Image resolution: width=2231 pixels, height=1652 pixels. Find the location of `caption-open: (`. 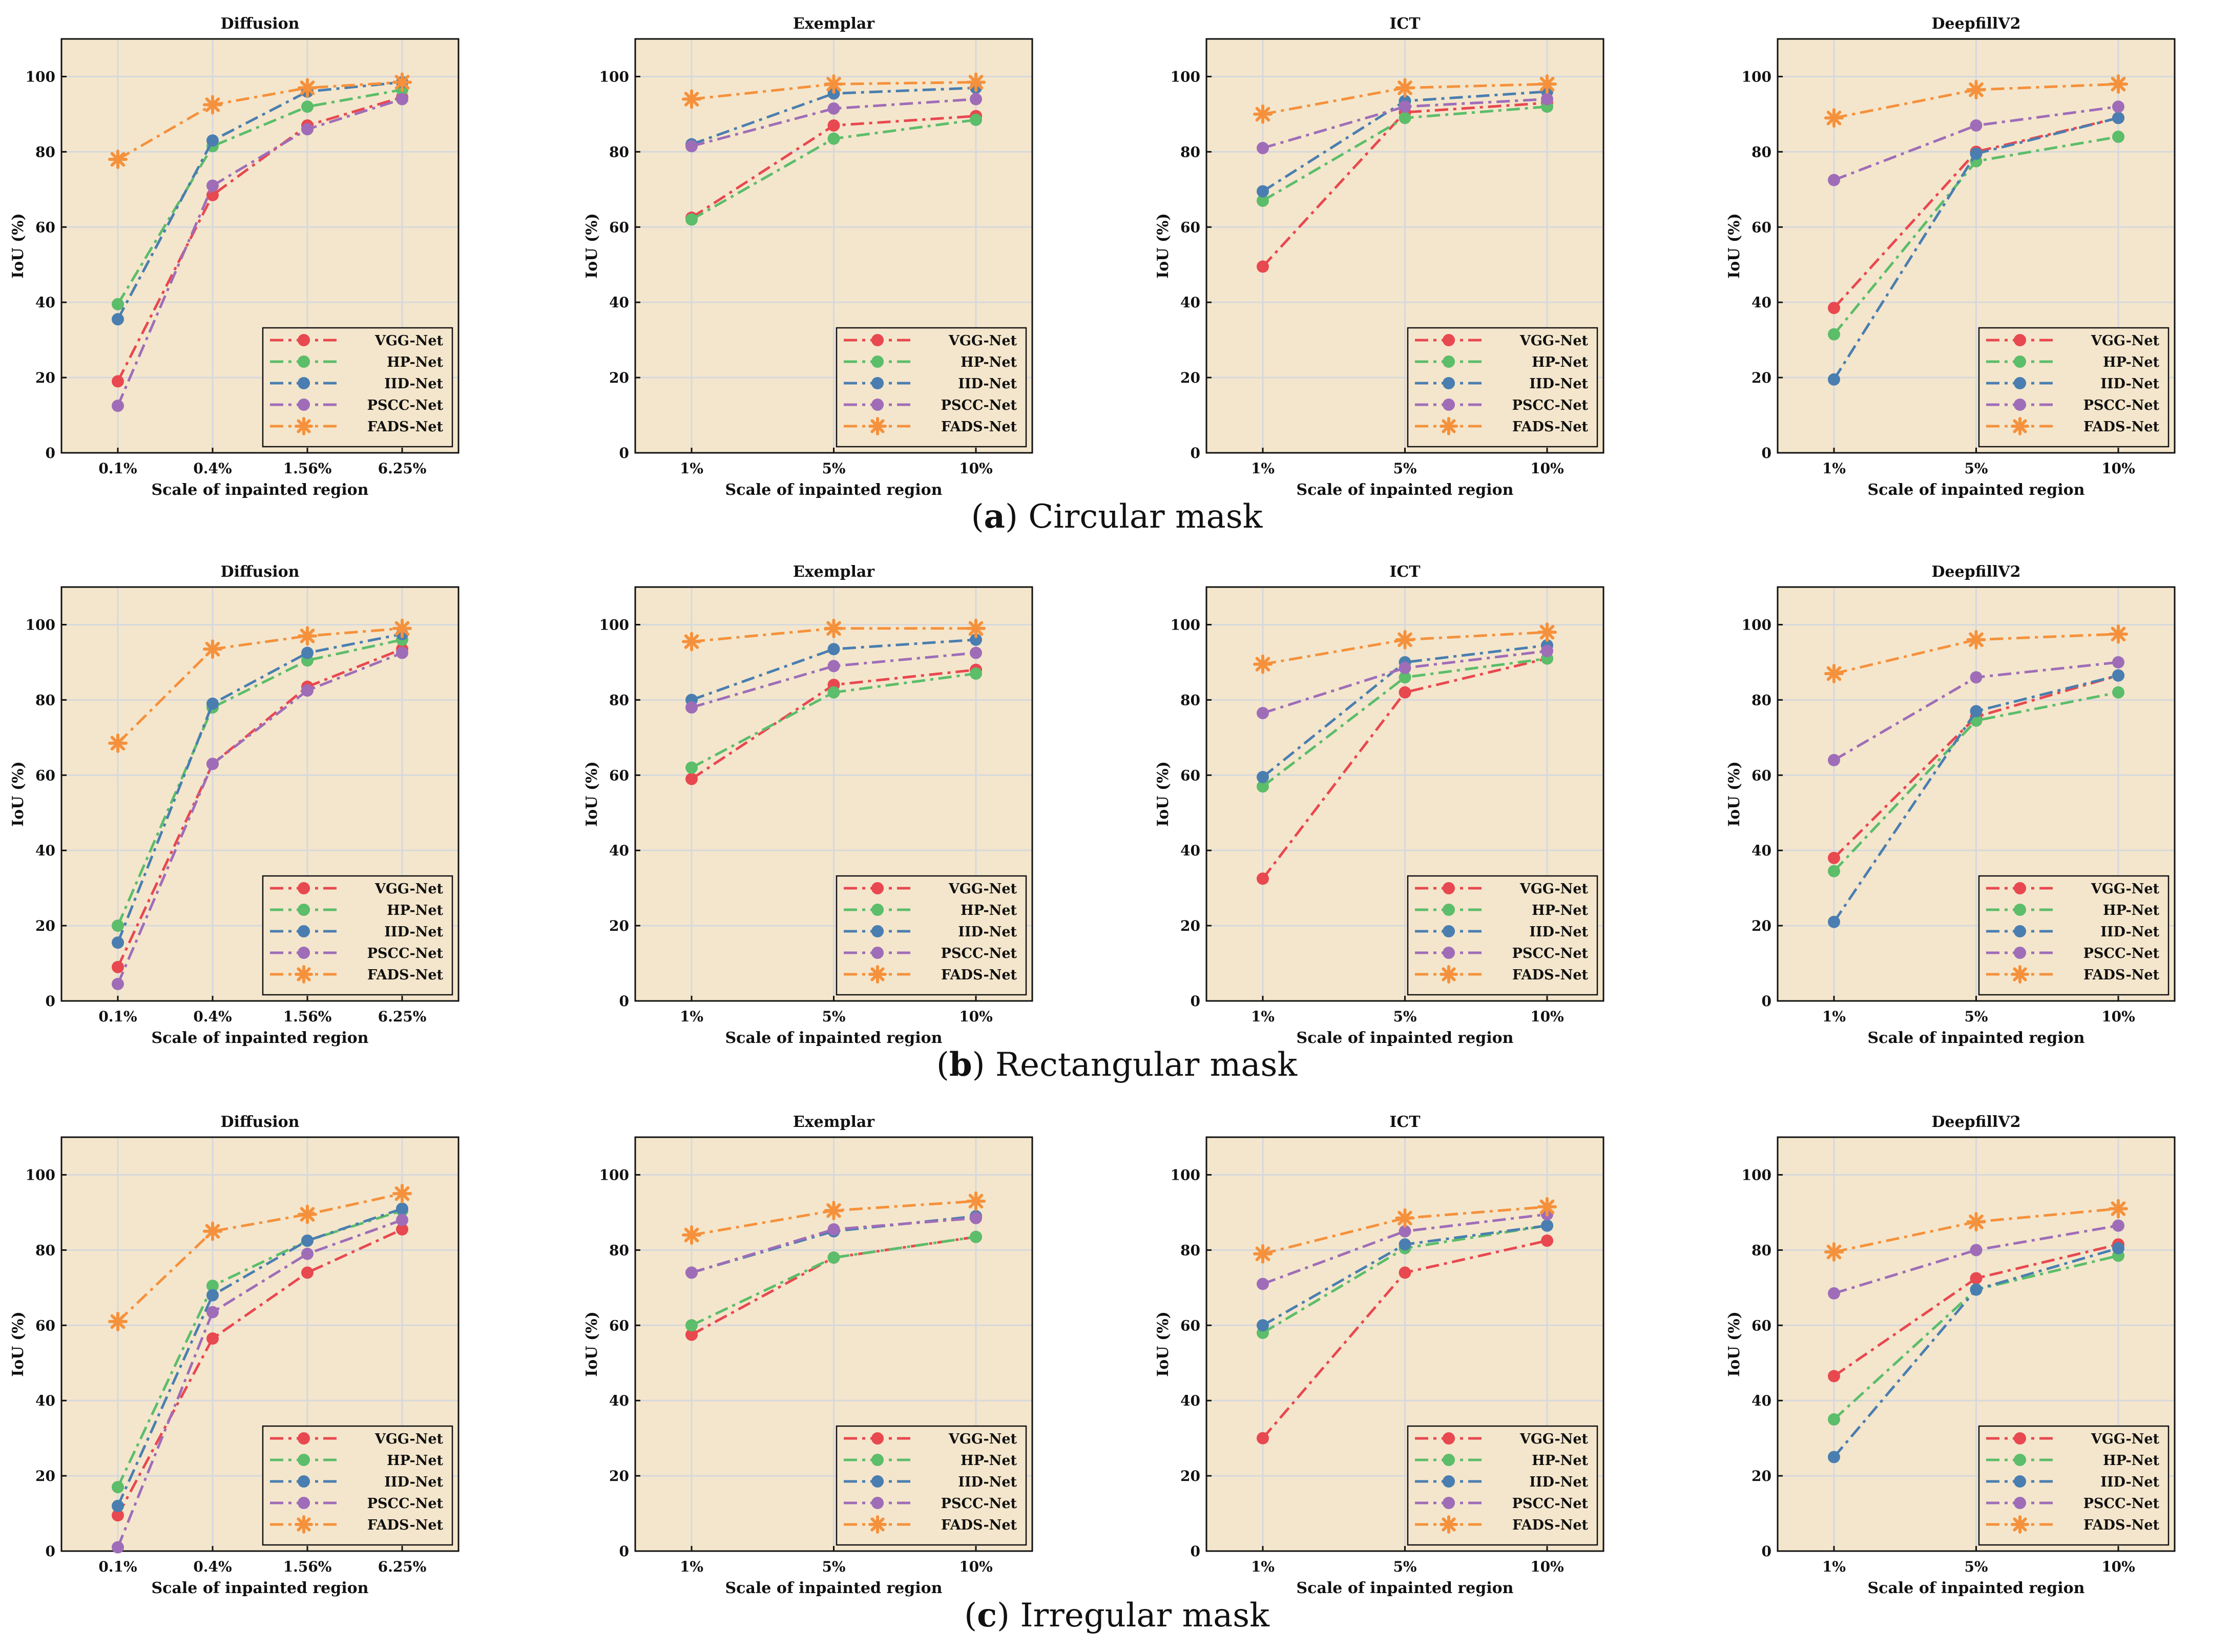

caption-open: ( is located at coordinates (977, 517).